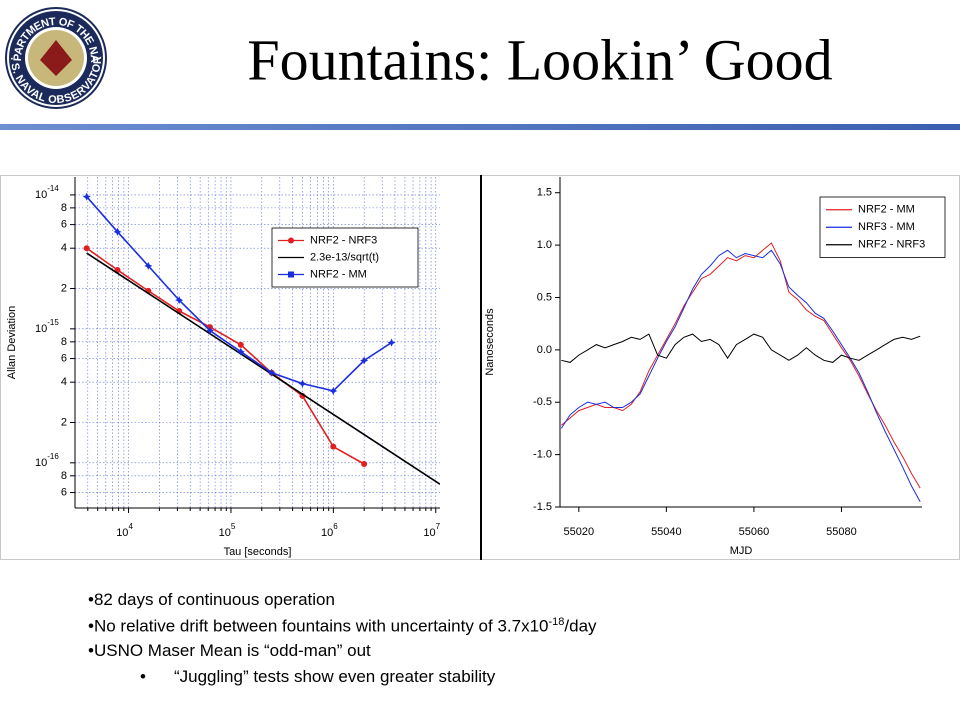  What do you see at coordinates (741, 551) in the screenshot?
I see `x-axis-label: MJD` at bounding box center [741, 551].